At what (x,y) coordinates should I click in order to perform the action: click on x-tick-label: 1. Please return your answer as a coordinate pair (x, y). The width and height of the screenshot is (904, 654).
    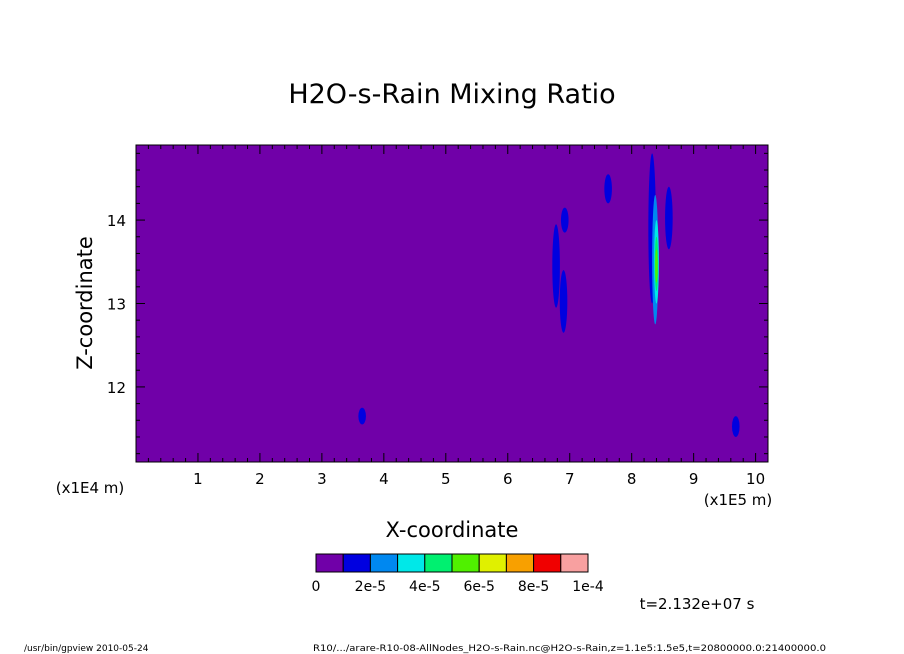
    Looking at the image, I should click on (198, 479).